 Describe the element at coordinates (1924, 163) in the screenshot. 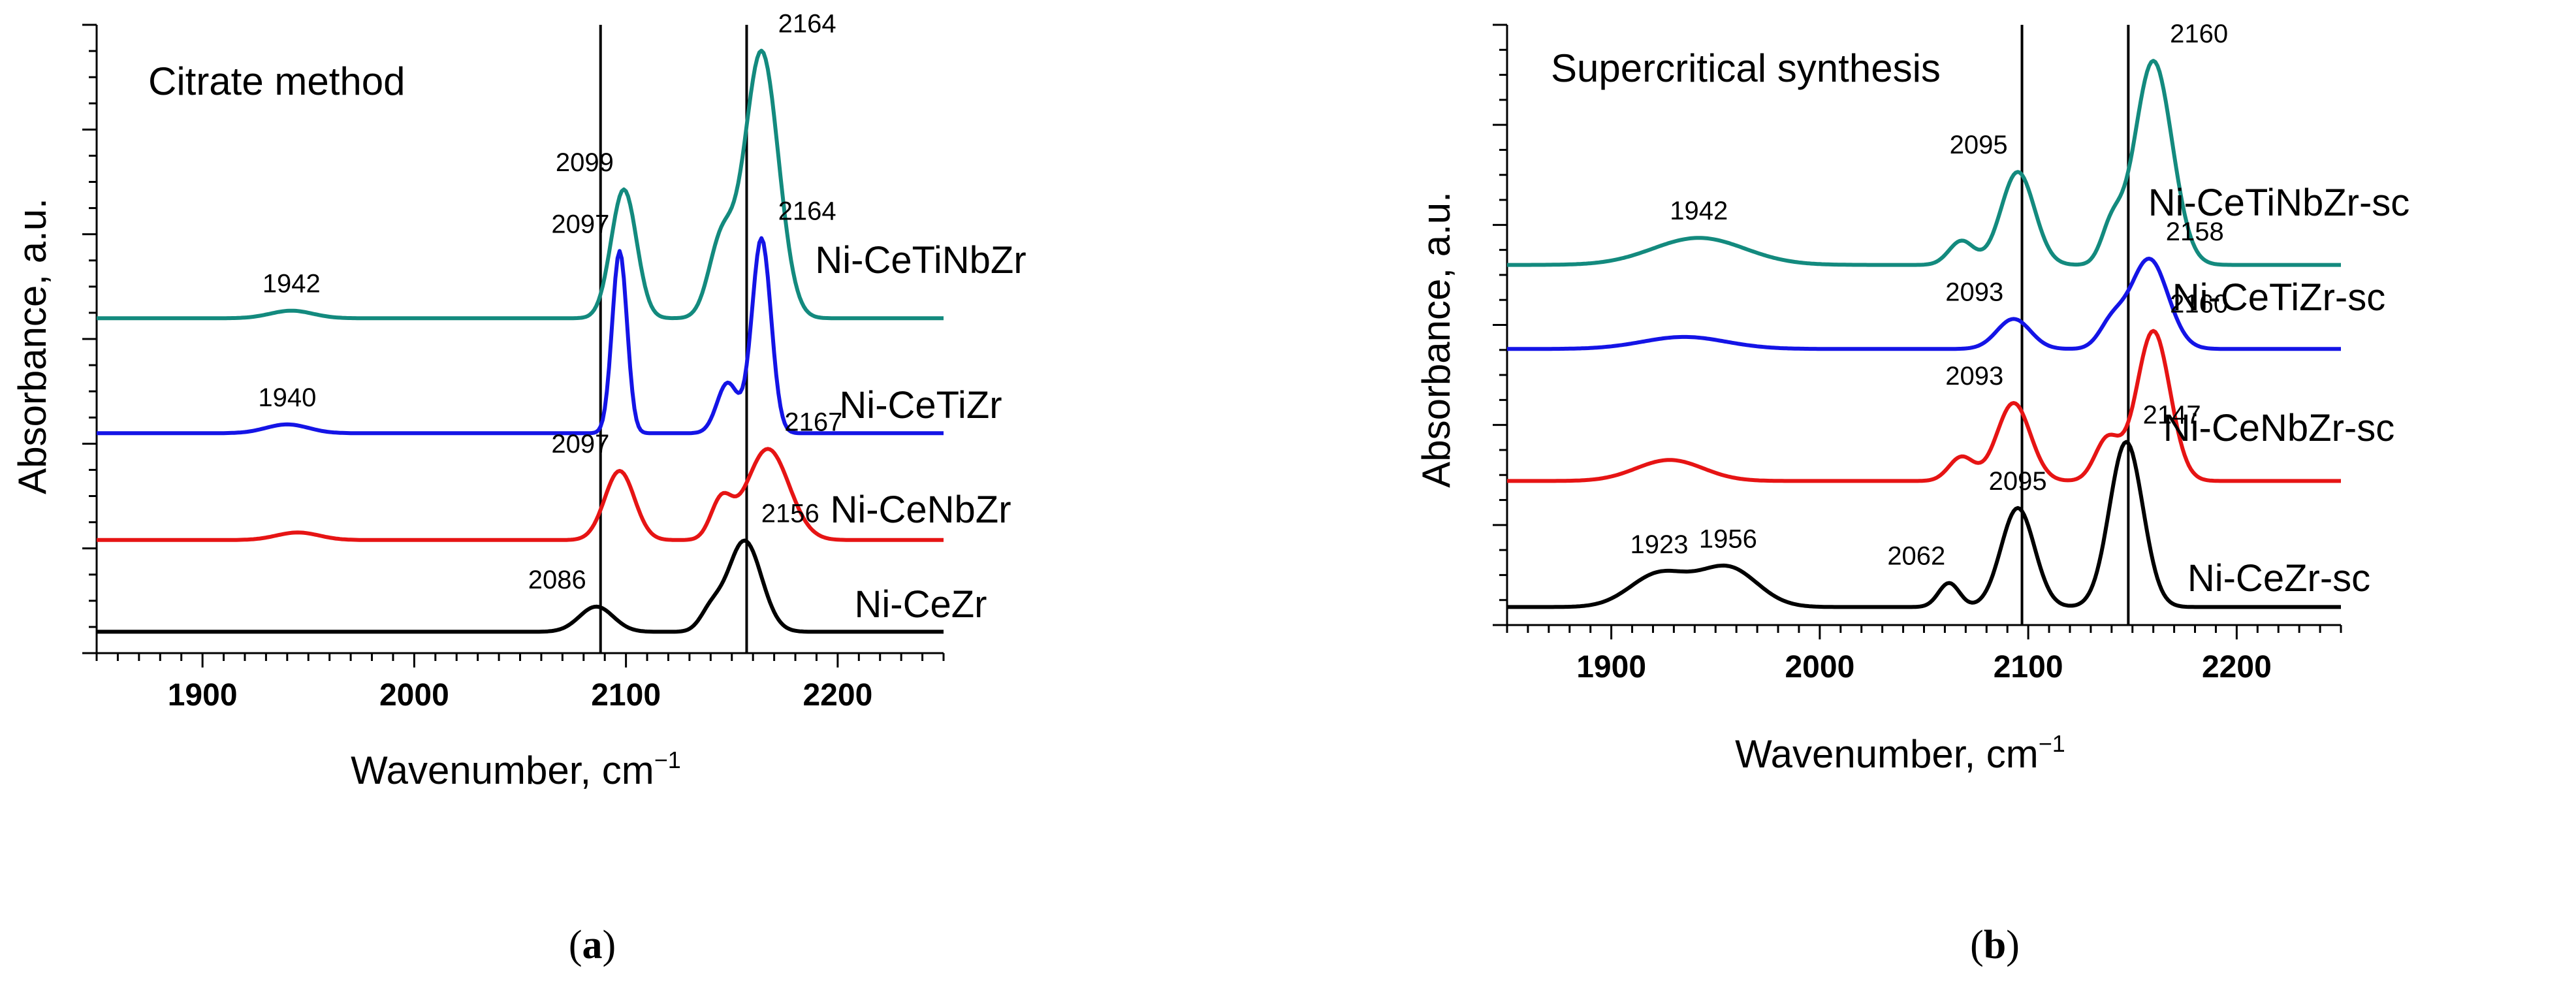

I see `panel-b-series-ni-cetinbzr-sc` at that location.